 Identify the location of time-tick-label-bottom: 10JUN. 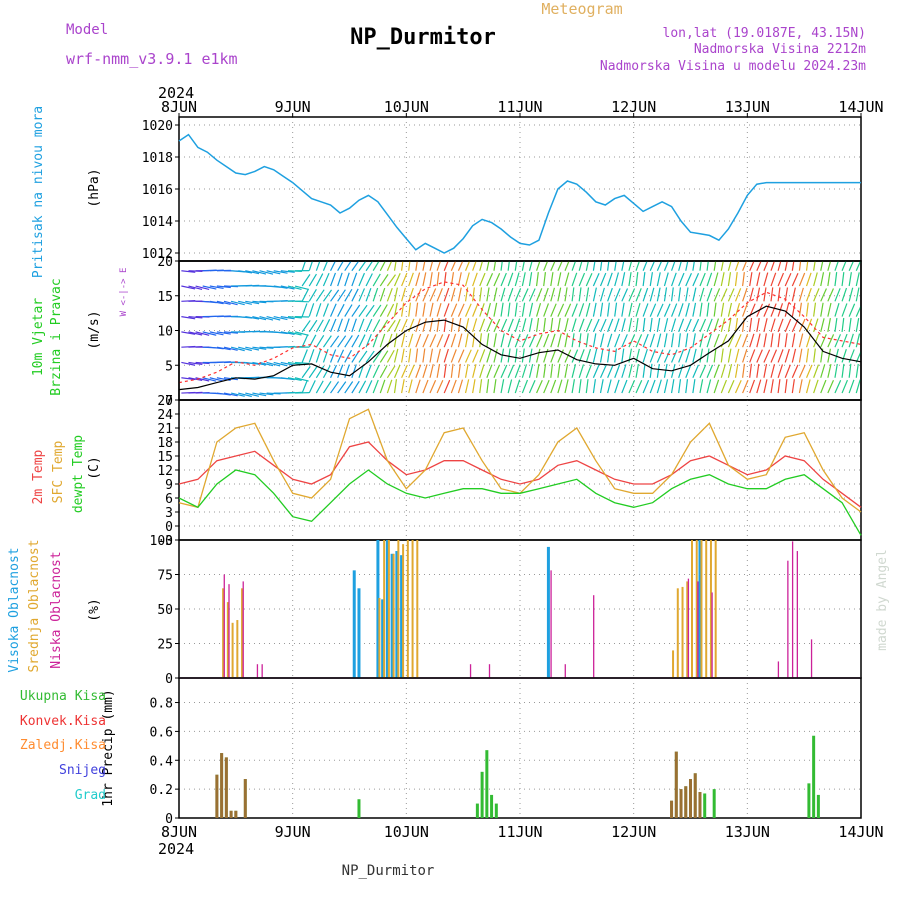
(406, 832).